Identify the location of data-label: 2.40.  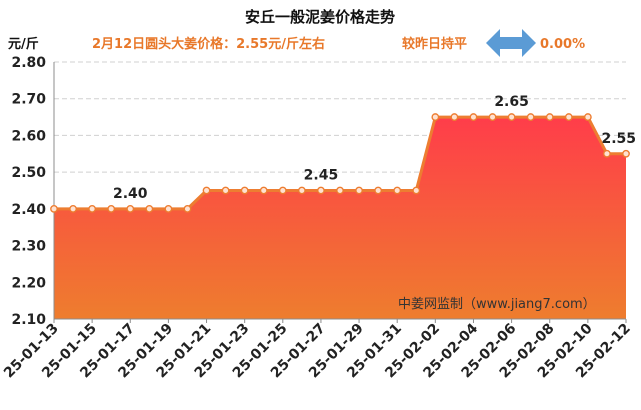
(130, 194).